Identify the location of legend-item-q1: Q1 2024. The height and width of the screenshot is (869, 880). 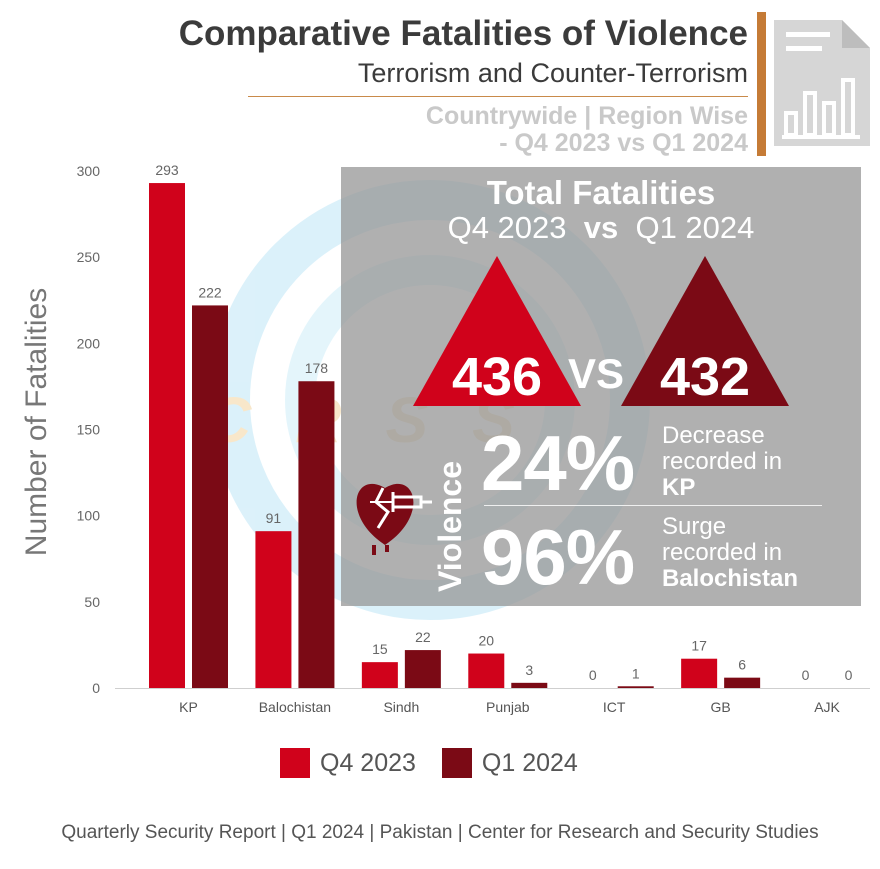
(509, 763).